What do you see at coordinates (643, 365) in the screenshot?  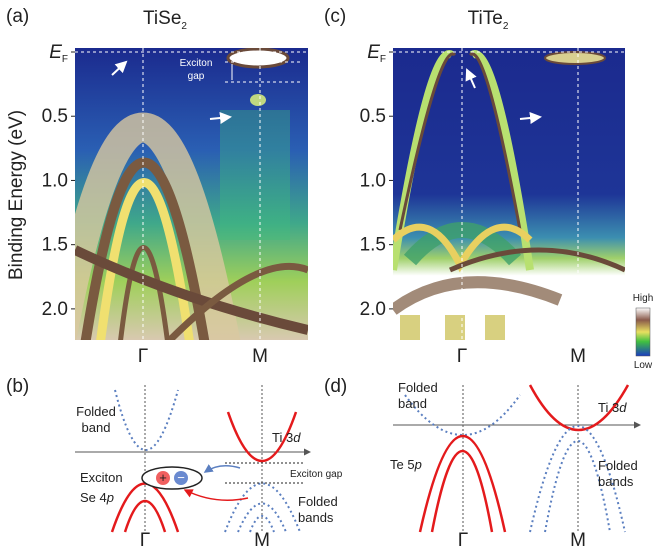 I see `colorbar-label: Low` at bounding box center [643, 365].